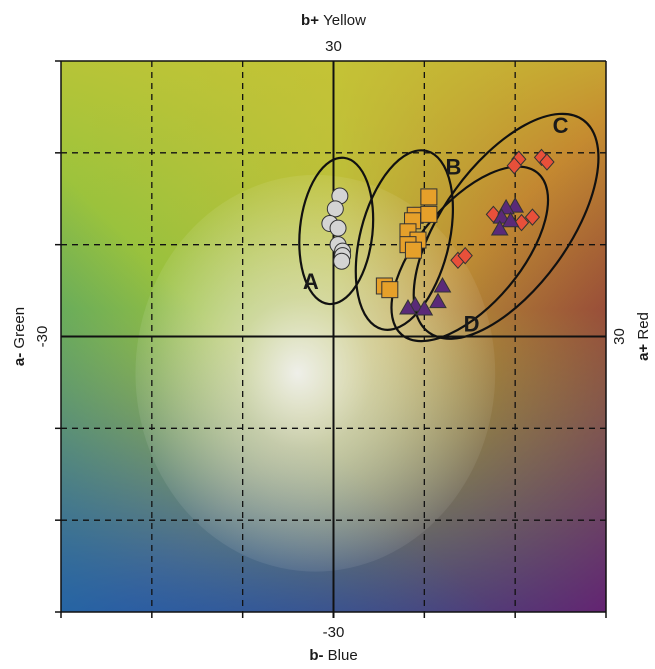 The height and width of the screenshot is (669, 655). Describe the element at coordinates (643, 326) in the screenshot. I see `axis-label-right-word: Red` at that location.